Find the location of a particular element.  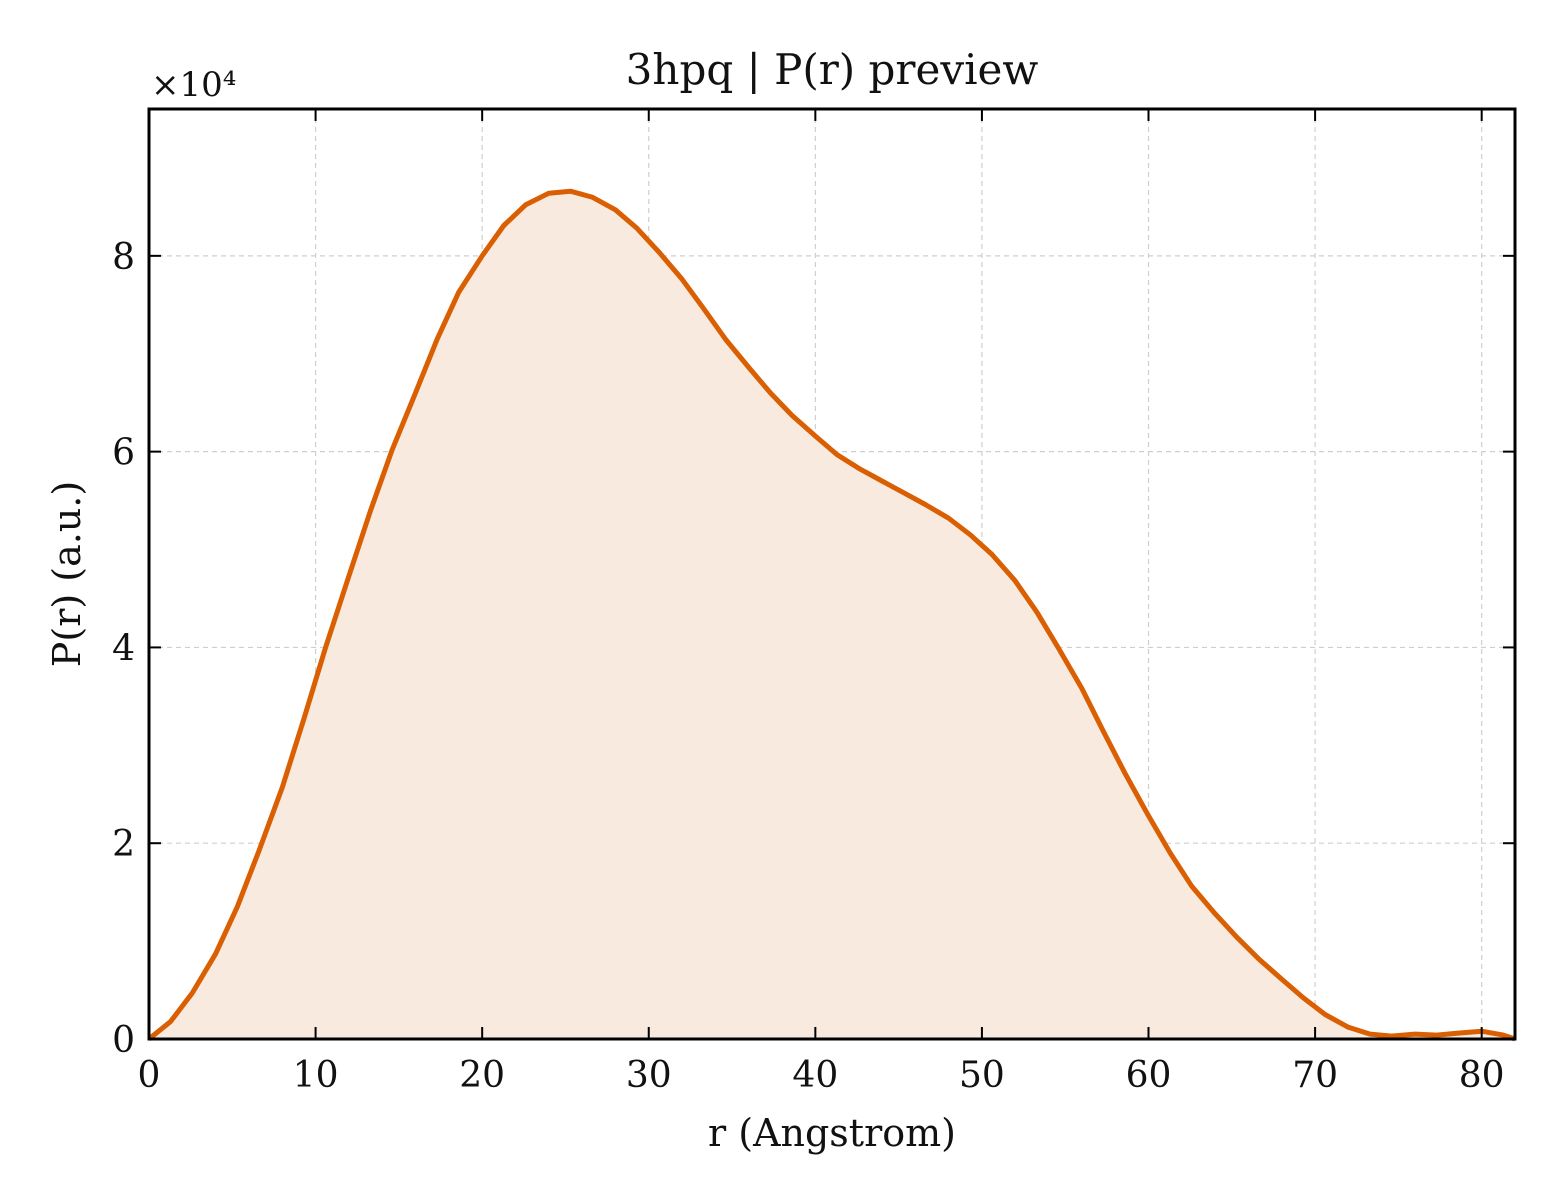

chart-title: 3hpq | P(r) preview is located at coordinates (832, 69).